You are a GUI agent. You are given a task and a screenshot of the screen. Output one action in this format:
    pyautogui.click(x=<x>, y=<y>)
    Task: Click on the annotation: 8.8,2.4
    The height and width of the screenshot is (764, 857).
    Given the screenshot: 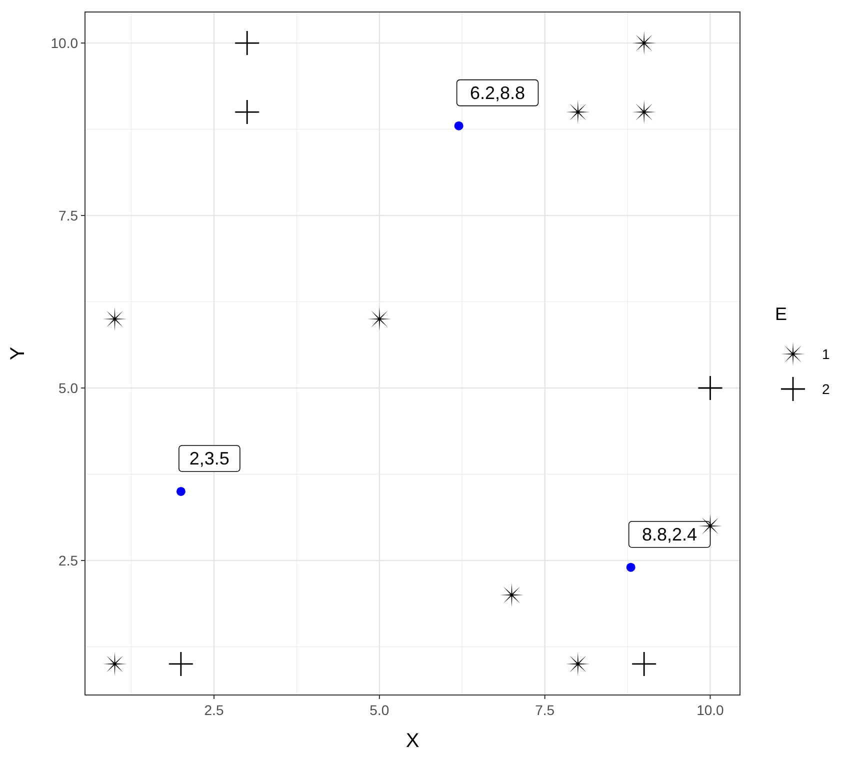 What is the action you would take?
    pyautogui.click(x=670, y=534)
    